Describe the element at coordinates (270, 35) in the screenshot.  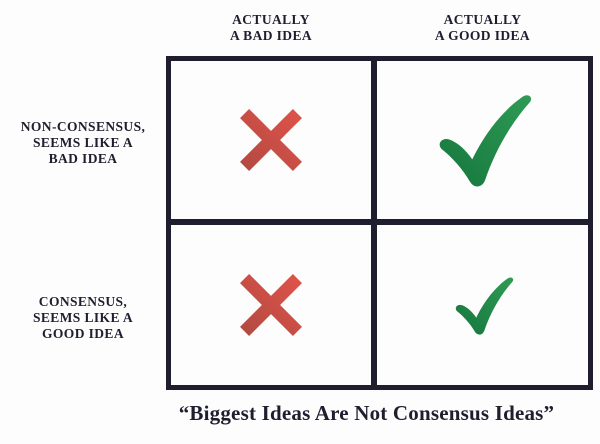
I see `column-header-line: A BAD IDEA` at that location.